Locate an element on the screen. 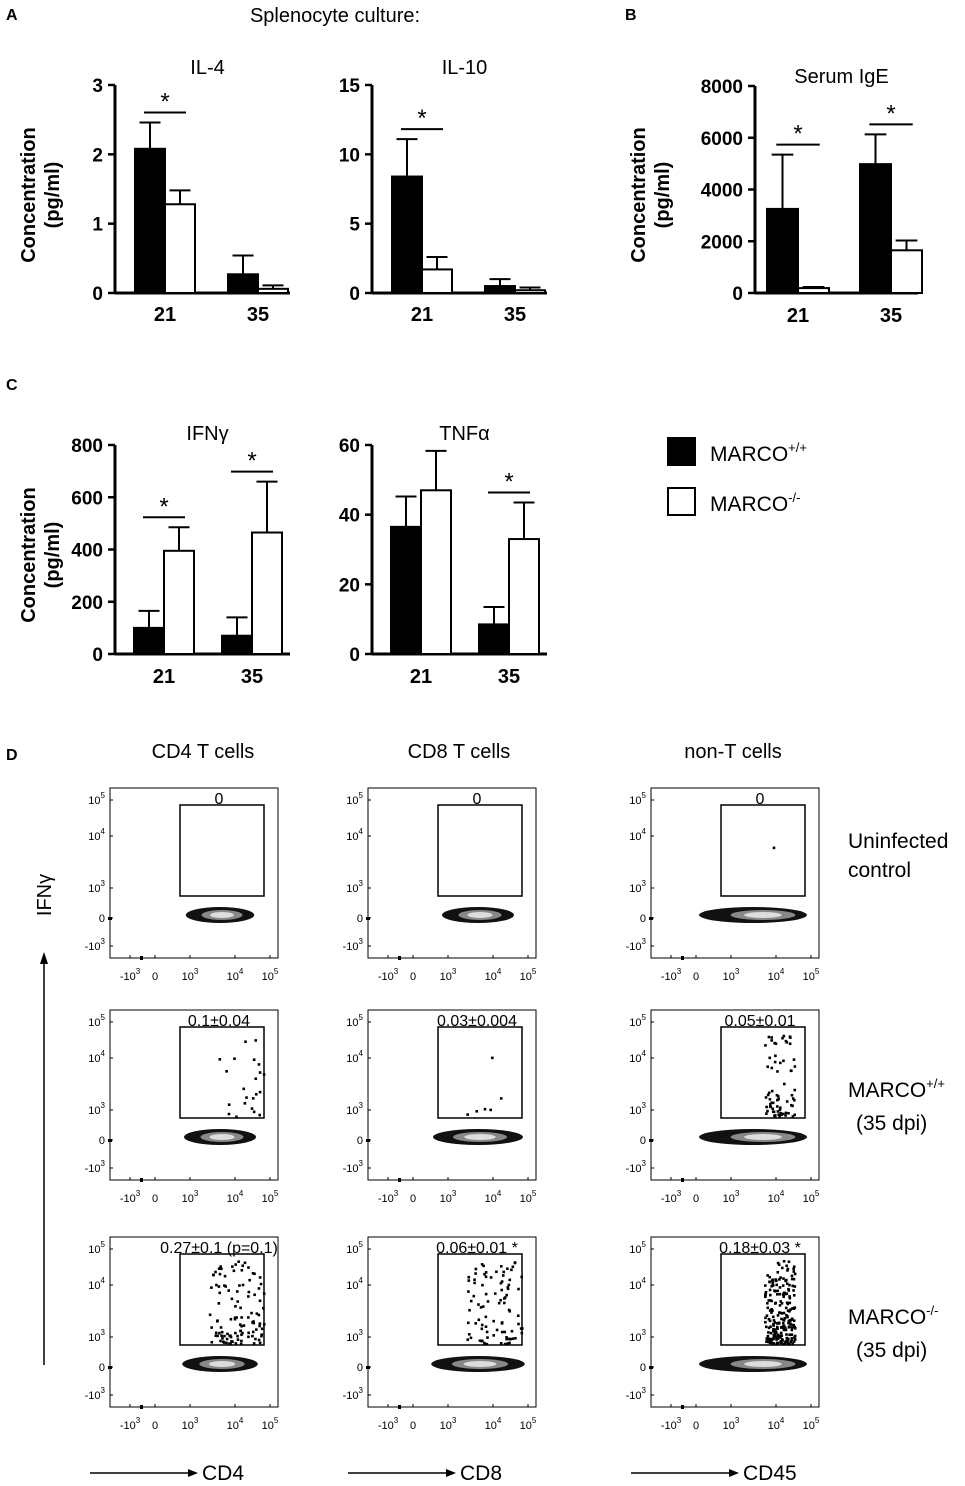 The width and height of the screenshot is (965, 1486). gate-value: 0 is located at coordinates (219, 799).